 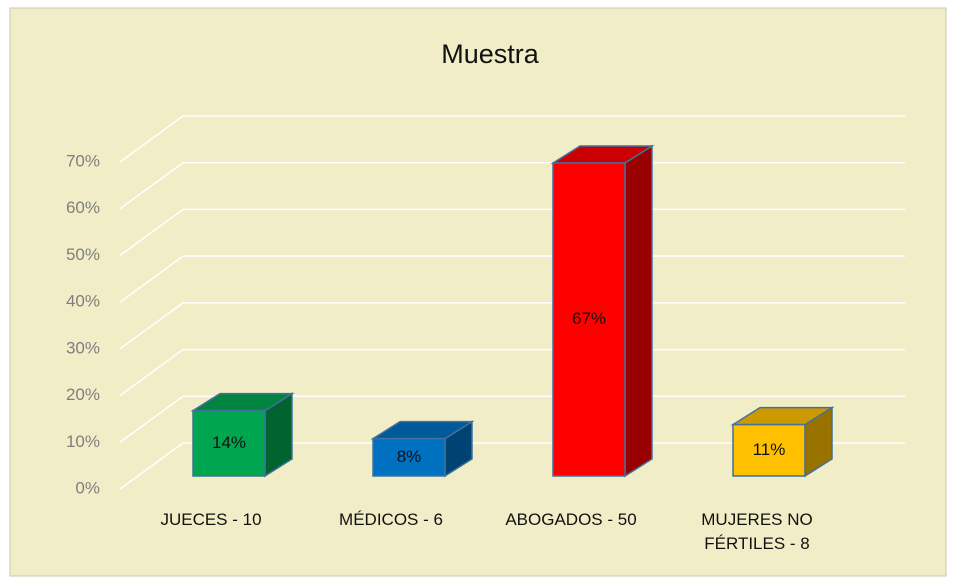 I want to click on value-label: 11%, so click(x=769, y=449).